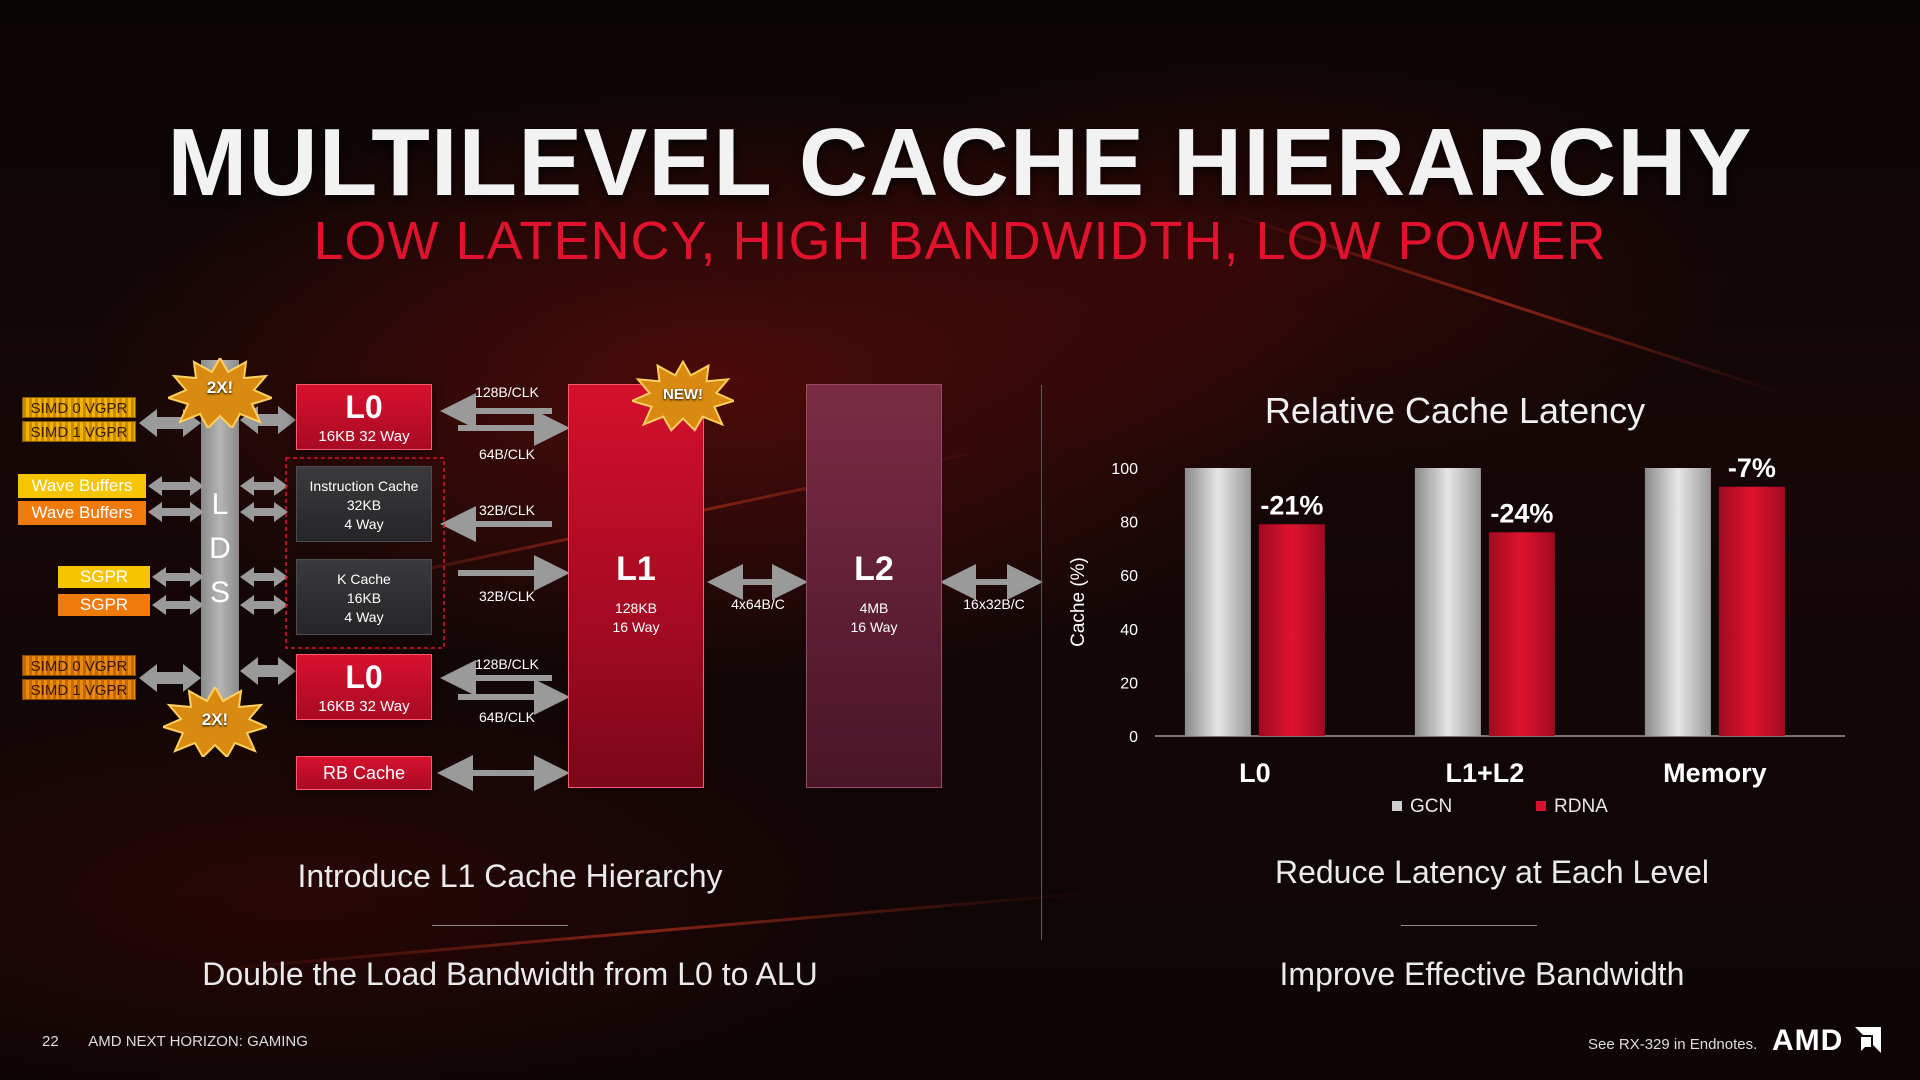 The width and height of the screenshot is (1920, 1080). What do you see at coordinates (1455, 410) in the screenshot?
I see `chart-title: Relative Cache Latency` at bounding box center [1455, 410].